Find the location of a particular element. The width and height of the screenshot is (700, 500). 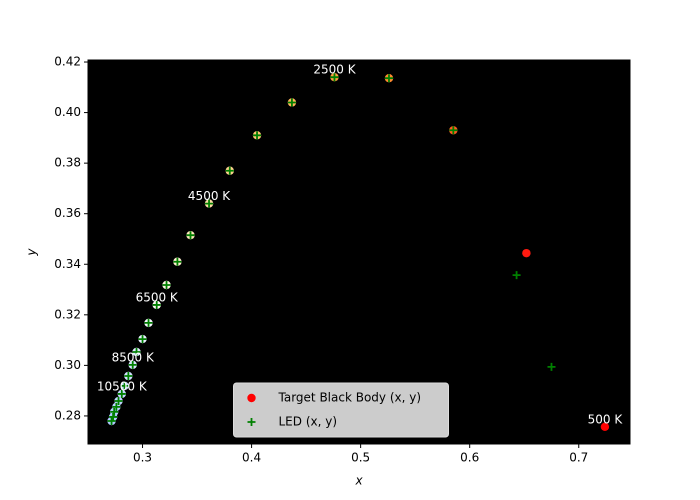

annotation: 2500 K is located at coordinates (334, 70).